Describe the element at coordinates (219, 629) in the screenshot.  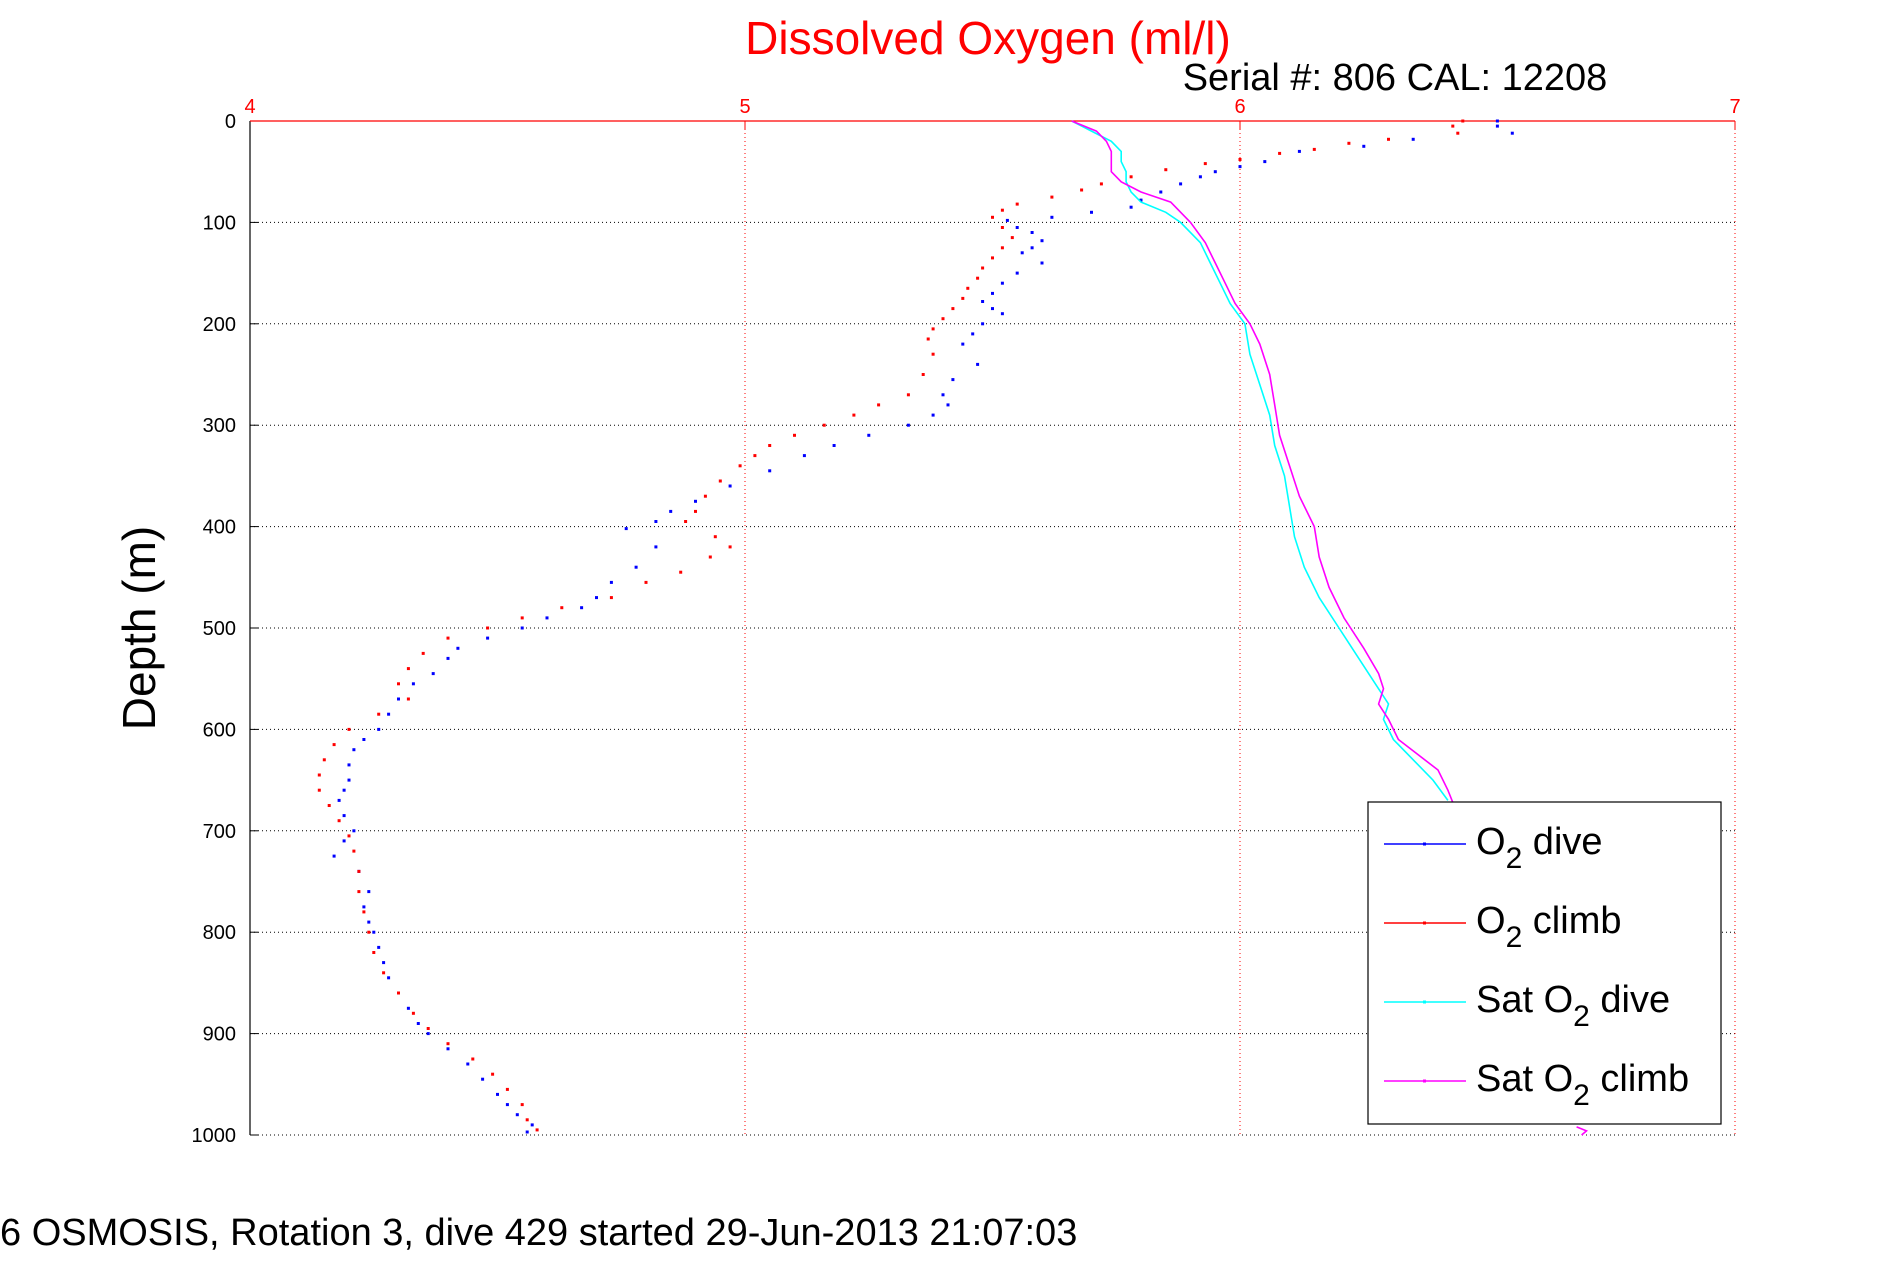
I see `y-tick-label: 500` at that location.